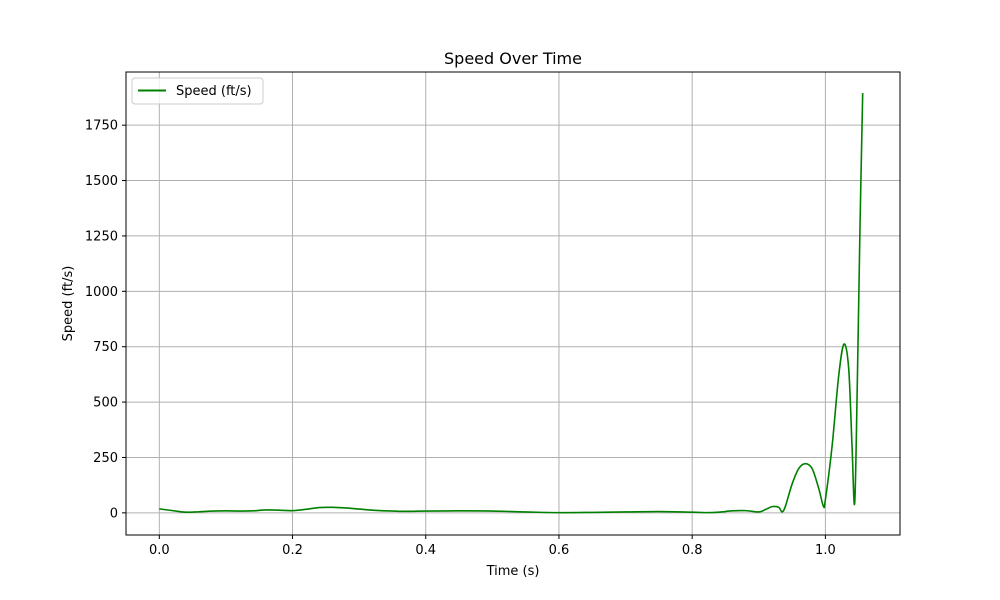 This screenshot has width=1000, height=600. Describe the element at coordinates (101, 292) in the screenshot. I see `y-tick-label: 1000` at that location.